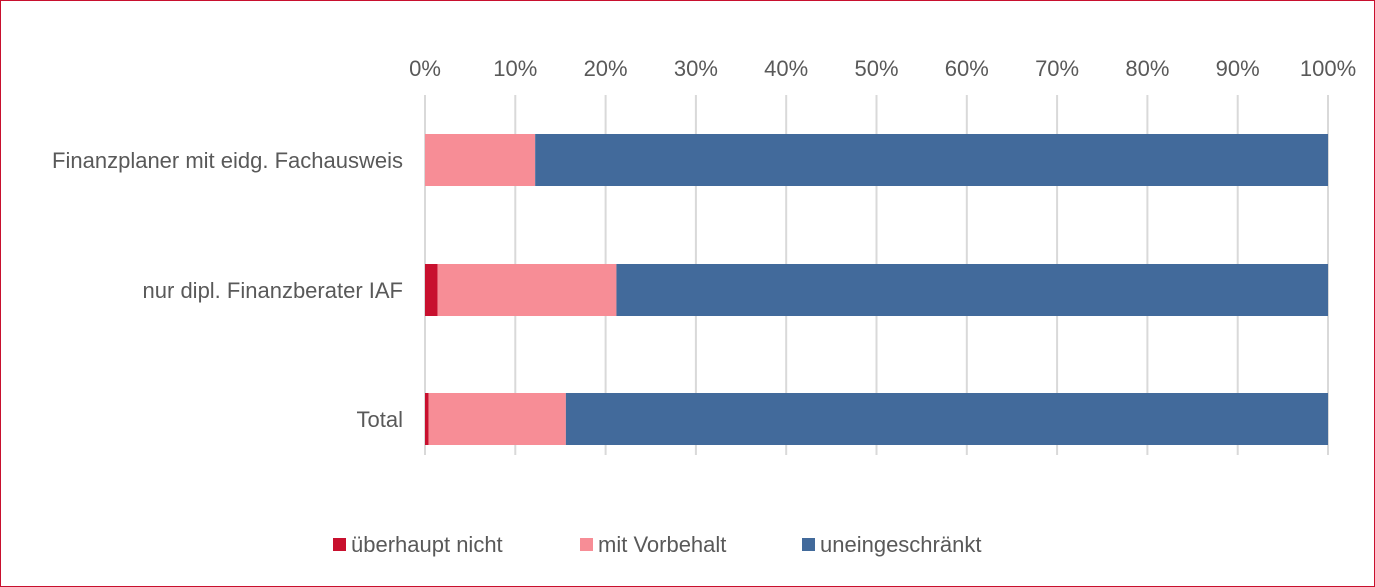 Image resolution: width=1375 pixels, height=587 pixels. Describe the element at coordinates (380, 419) in the screenshot. I see `category-label: Total` at that location.